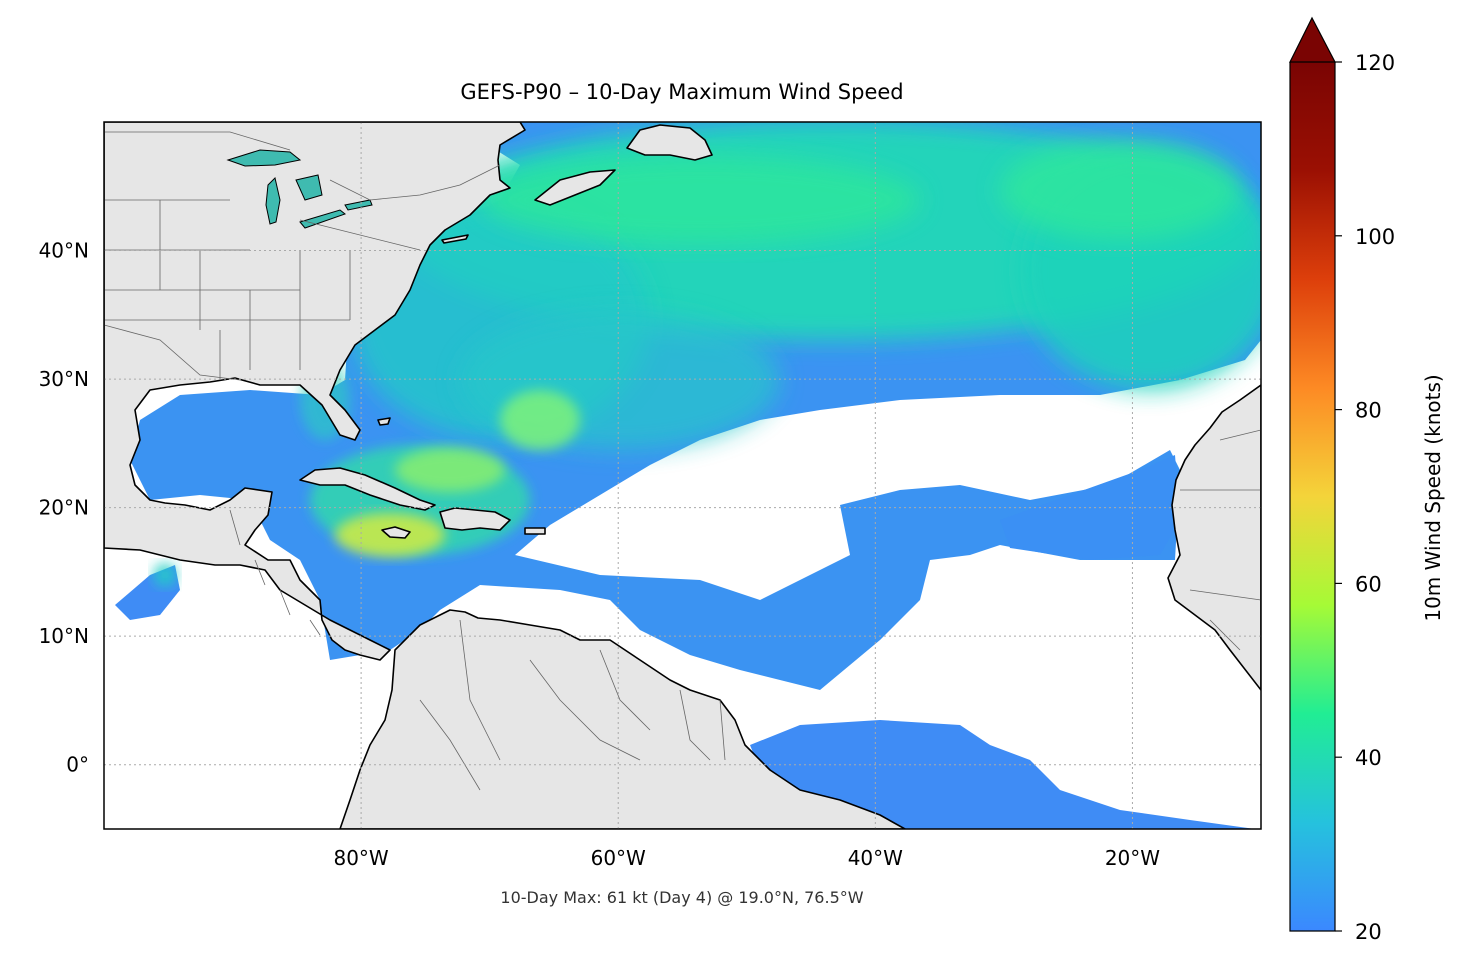 Image resolution: width=1466 pixels, height=973 pixels. I want to click on x-tick-labels: 80°W 60°W 40°W 20°W, so click(746, 858).